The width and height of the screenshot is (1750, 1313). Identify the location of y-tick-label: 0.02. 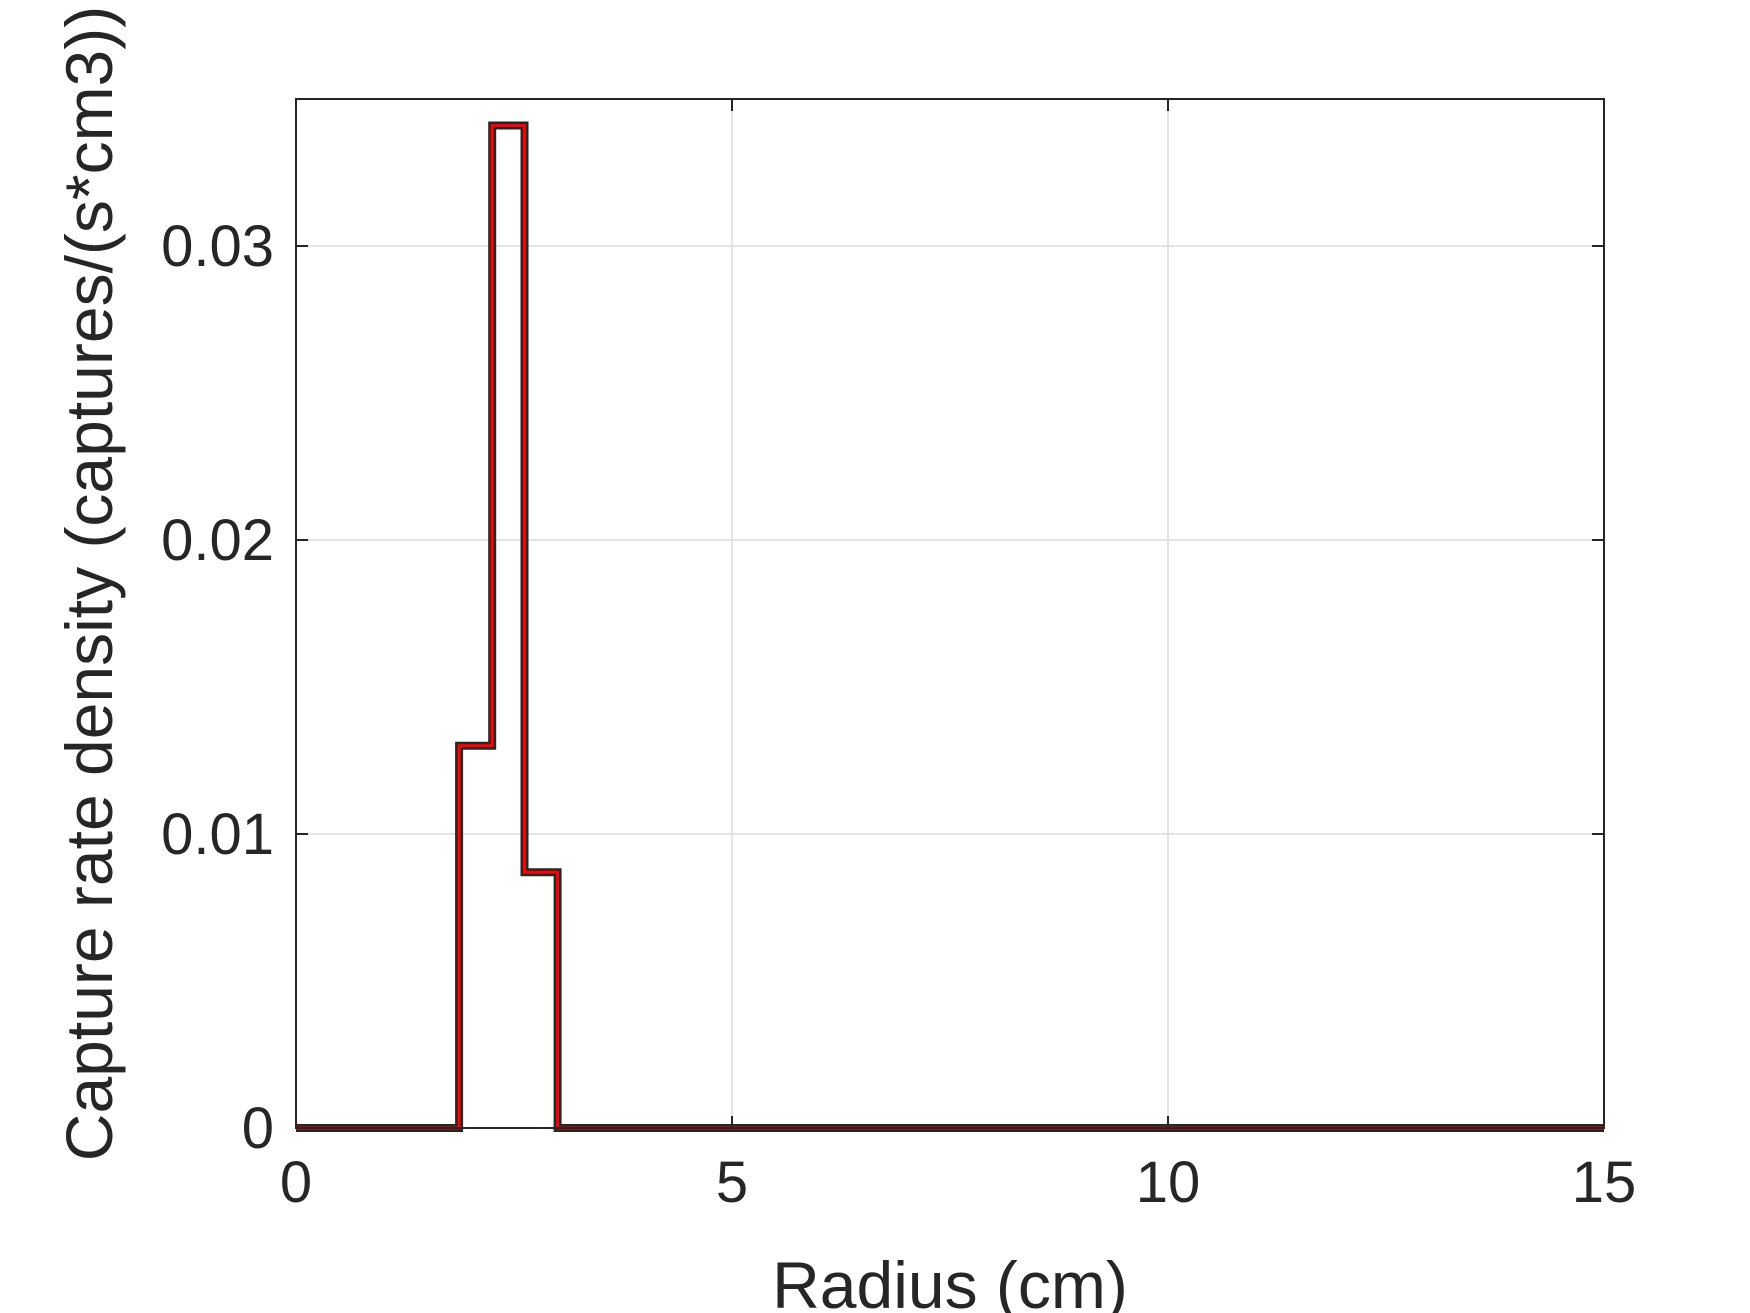
(217, 540).